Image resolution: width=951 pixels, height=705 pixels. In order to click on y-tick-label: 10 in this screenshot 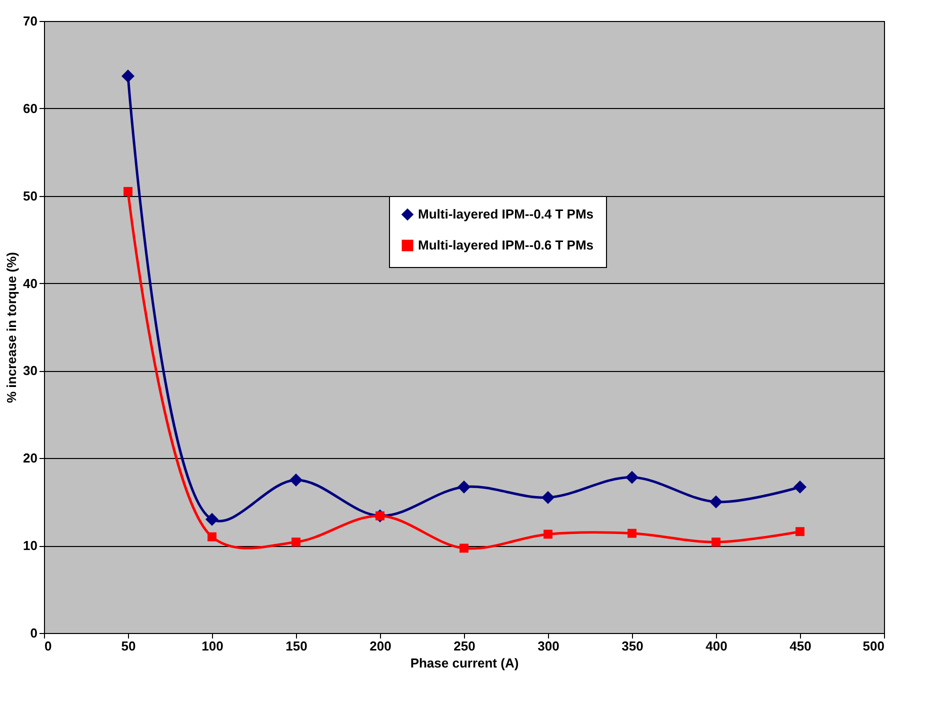, I will do `click(30, 546)`.